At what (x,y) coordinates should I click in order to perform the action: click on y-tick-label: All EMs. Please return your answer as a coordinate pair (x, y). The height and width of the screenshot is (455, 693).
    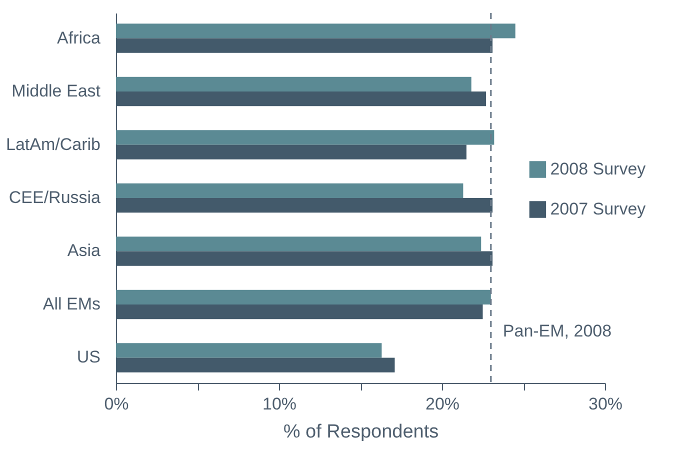
    Looking at the image, I should click on (71, 304).